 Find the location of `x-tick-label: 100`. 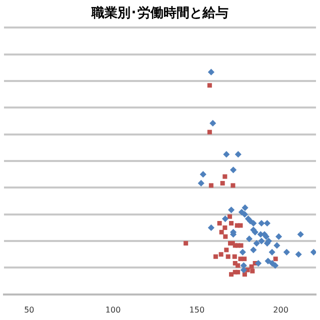

x-tick-label: 100 is located at coordinates (113, 309).